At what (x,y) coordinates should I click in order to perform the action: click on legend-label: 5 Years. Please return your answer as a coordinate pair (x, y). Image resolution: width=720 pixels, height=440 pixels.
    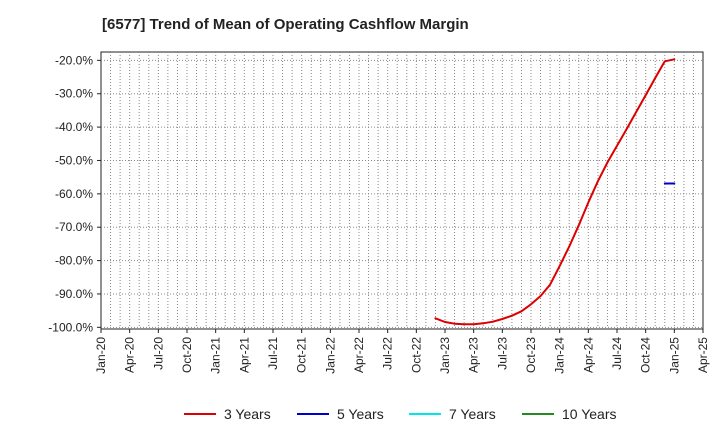
    Looking at the image, I should click on (360, 414).